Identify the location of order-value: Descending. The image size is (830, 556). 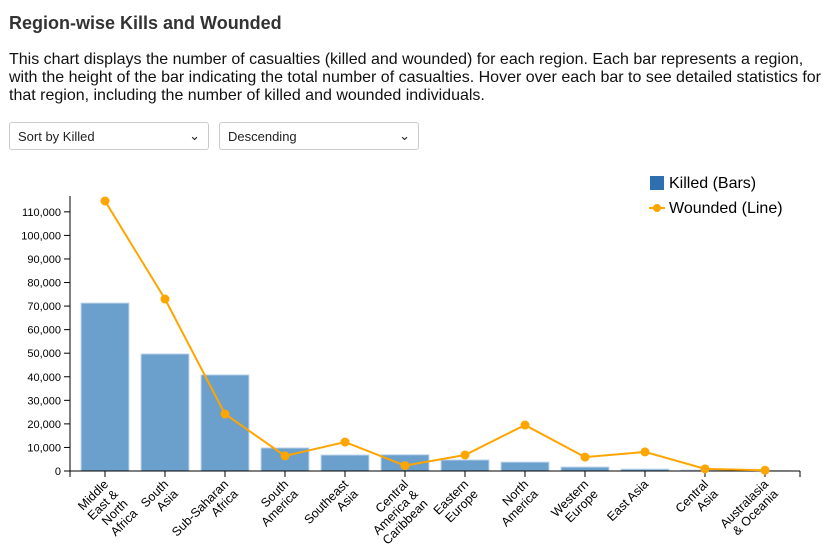
(262, 136).